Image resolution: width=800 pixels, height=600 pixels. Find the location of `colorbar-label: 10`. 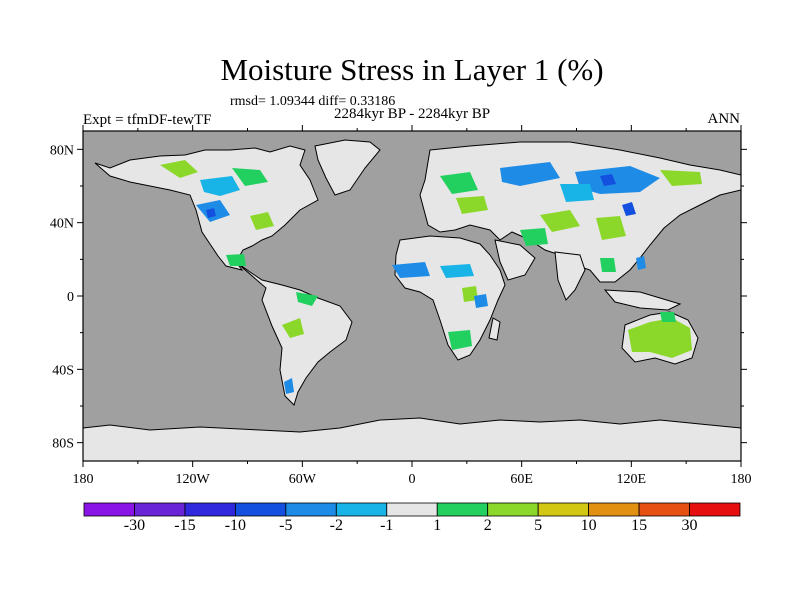

colorbar-label: 10 is located at coordinates (588, 525).